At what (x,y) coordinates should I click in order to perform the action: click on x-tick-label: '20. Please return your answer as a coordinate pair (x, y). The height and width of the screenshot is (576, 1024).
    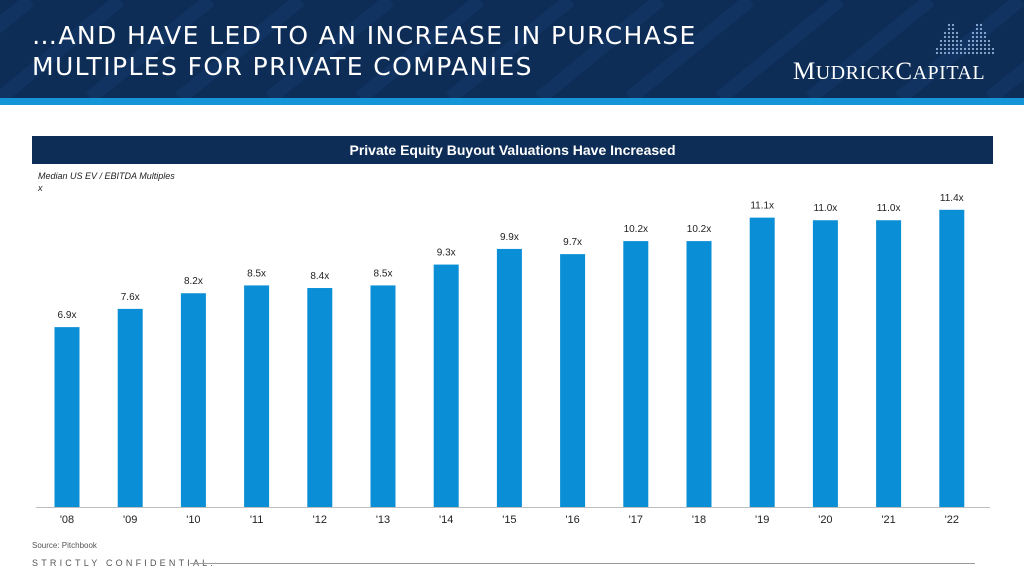
    Looking at the image, I should click on (825, 520).